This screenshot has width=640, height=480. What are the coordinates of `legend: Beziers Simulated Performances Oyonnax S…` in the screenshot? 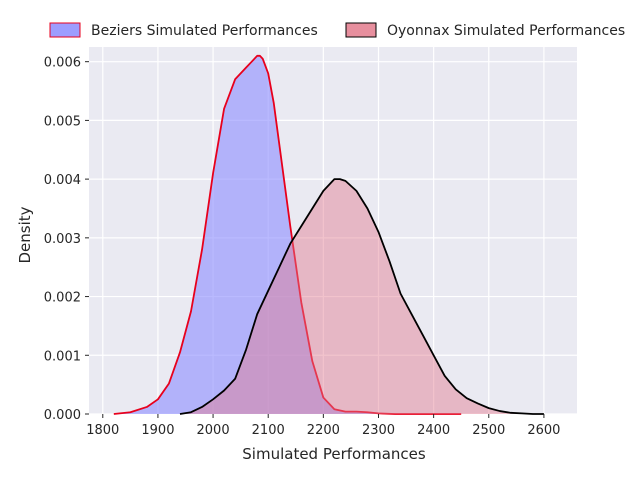 It's located at (337, 30).